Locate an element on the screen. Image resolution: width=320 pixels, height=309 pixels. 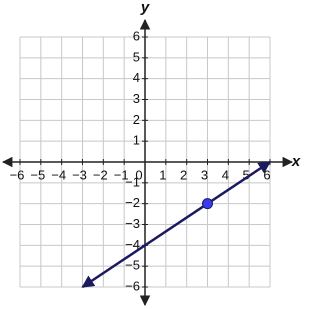
x-tick-label: 1 is located at coordinates (162, 174).